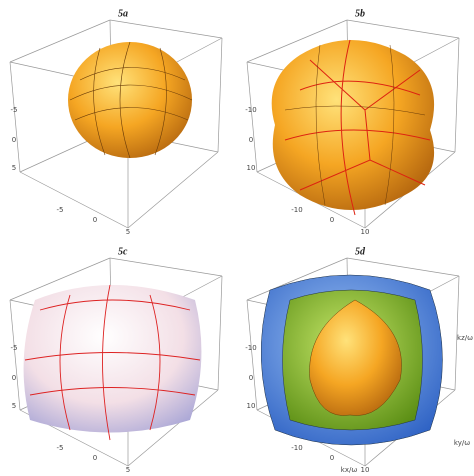 The height and width of the screenshot is (476, 474). Describe the element at coordinates (462, 443) in the screenshot. I see `axis-label: ky/ω` at that location.